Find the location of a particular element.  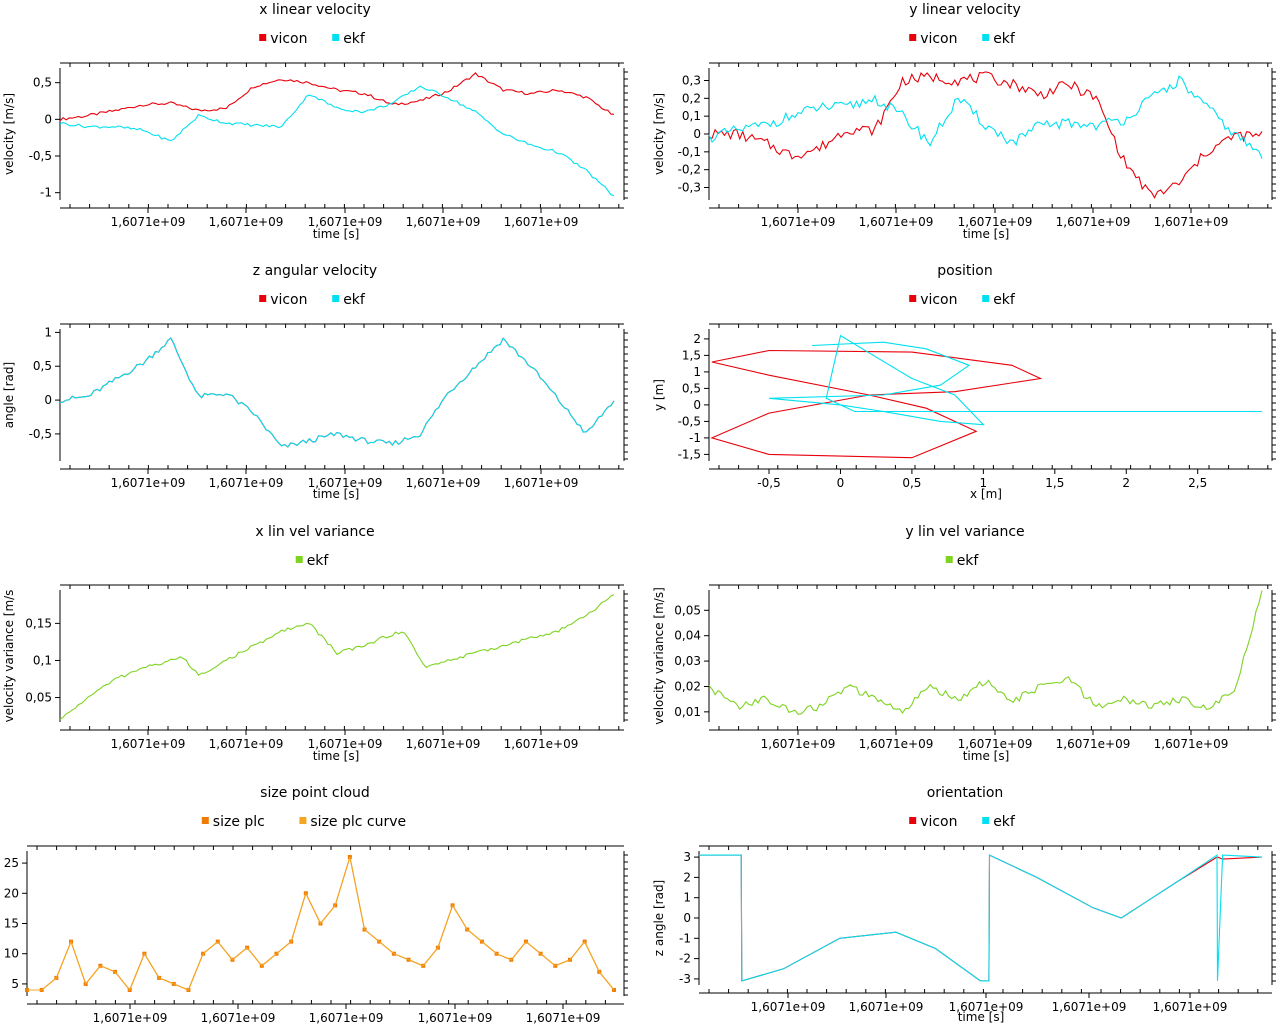

y-linear-velocity-y-tick-label: -0,3 is located at coordinates (689, 188).